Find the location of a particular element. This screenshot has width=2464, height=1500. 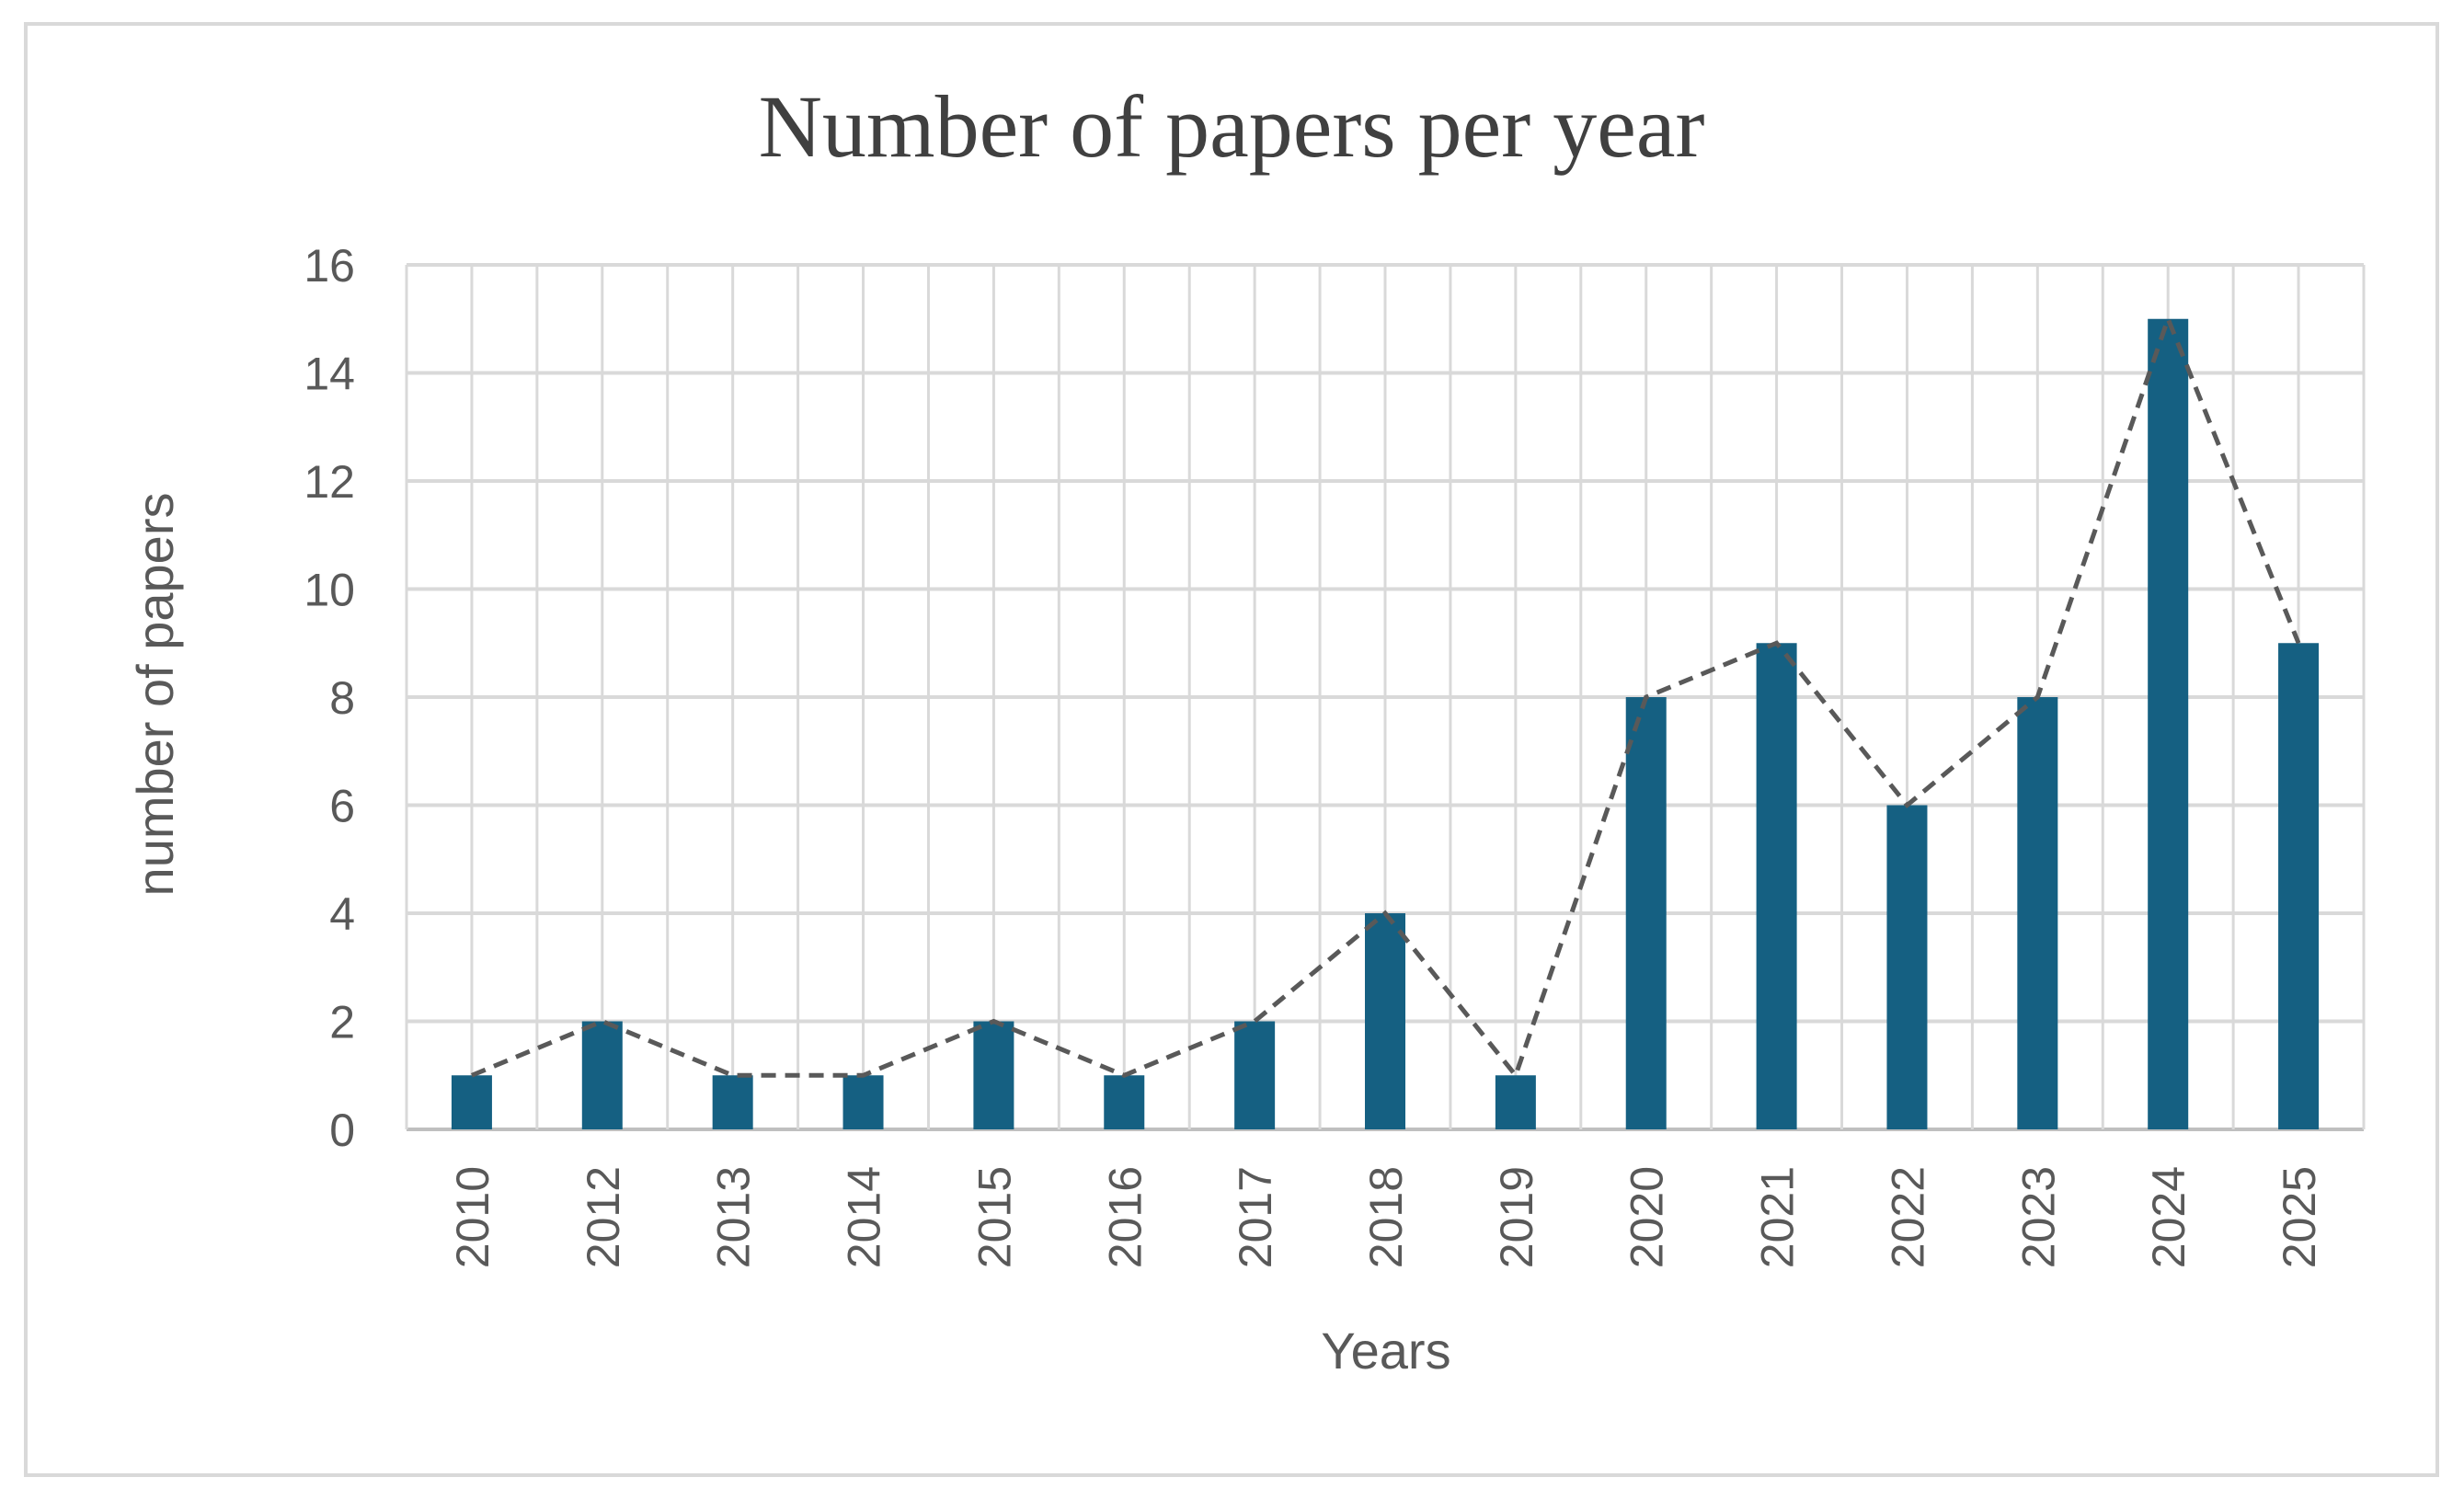

x-tick-label: 2012 is located at coordinates (603, 1217).